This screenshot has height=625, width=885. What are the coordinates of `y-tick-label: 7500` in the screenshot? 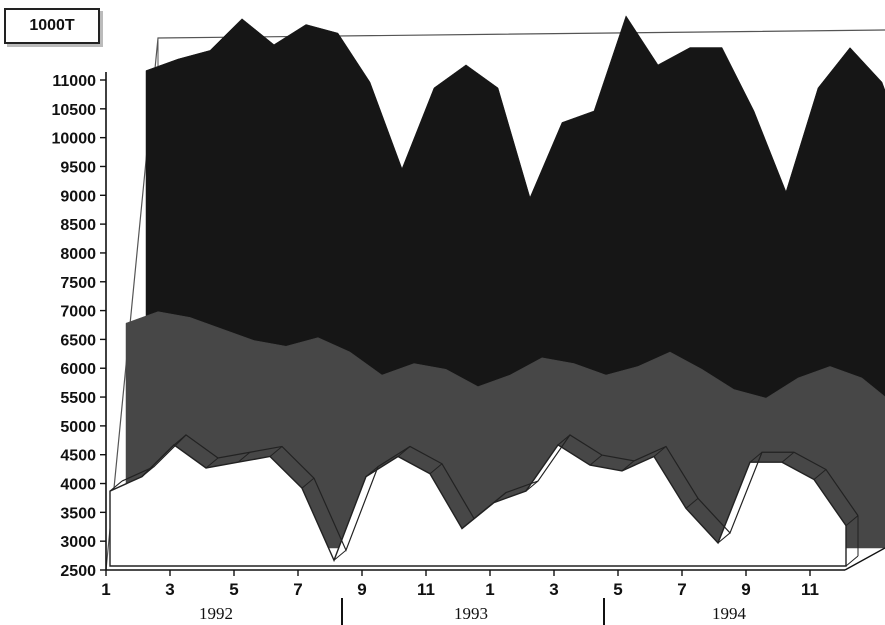 It's located at (78, 283).